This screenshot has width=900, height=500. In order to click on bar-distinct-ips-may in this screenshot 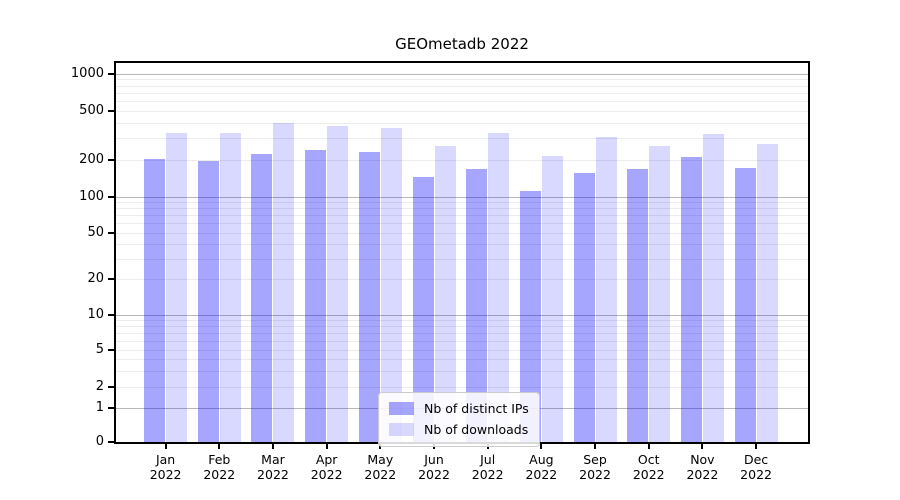, I will do `click(369, 296)`.